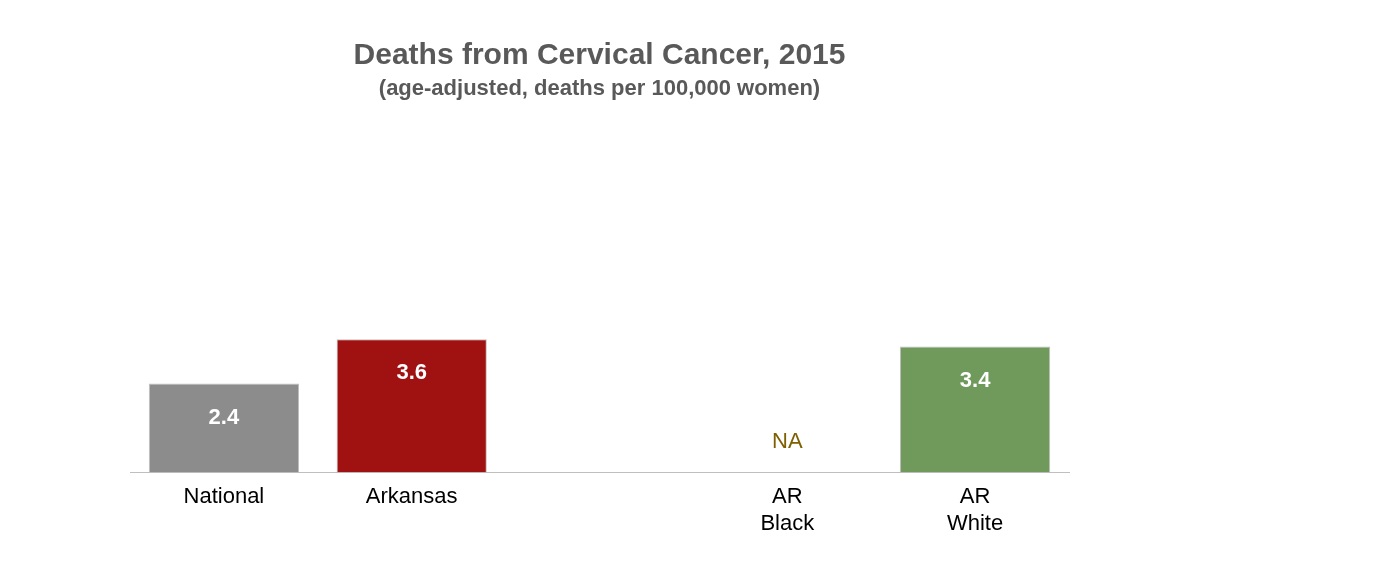  What do you see at coordinates (975, 509) in the screenshot?
I see `x-tick-label: AR White` at bounding box center [975, 509].